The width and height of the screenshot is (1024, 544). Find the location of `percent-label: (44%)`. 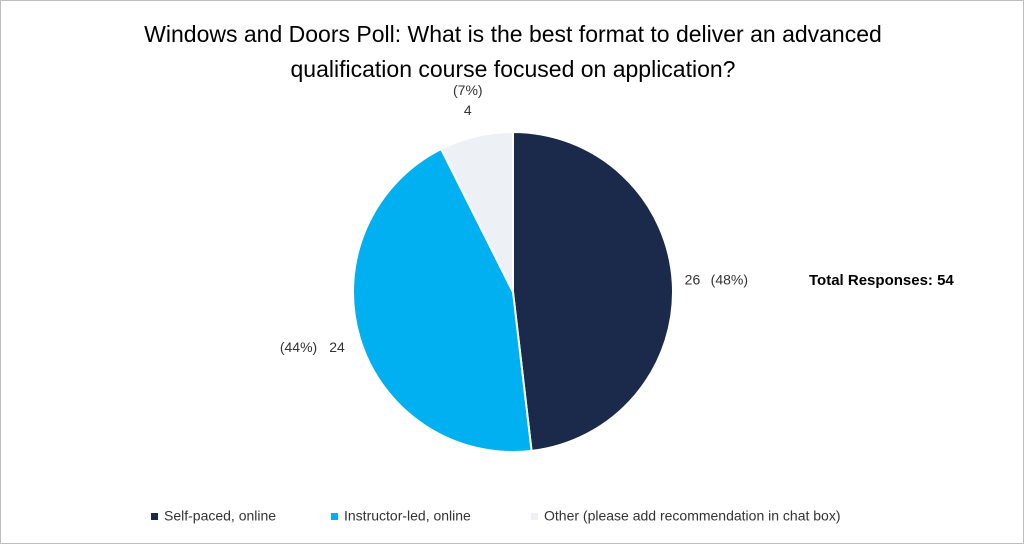

percent-label: (44%) is located at coordinates (298, 347).